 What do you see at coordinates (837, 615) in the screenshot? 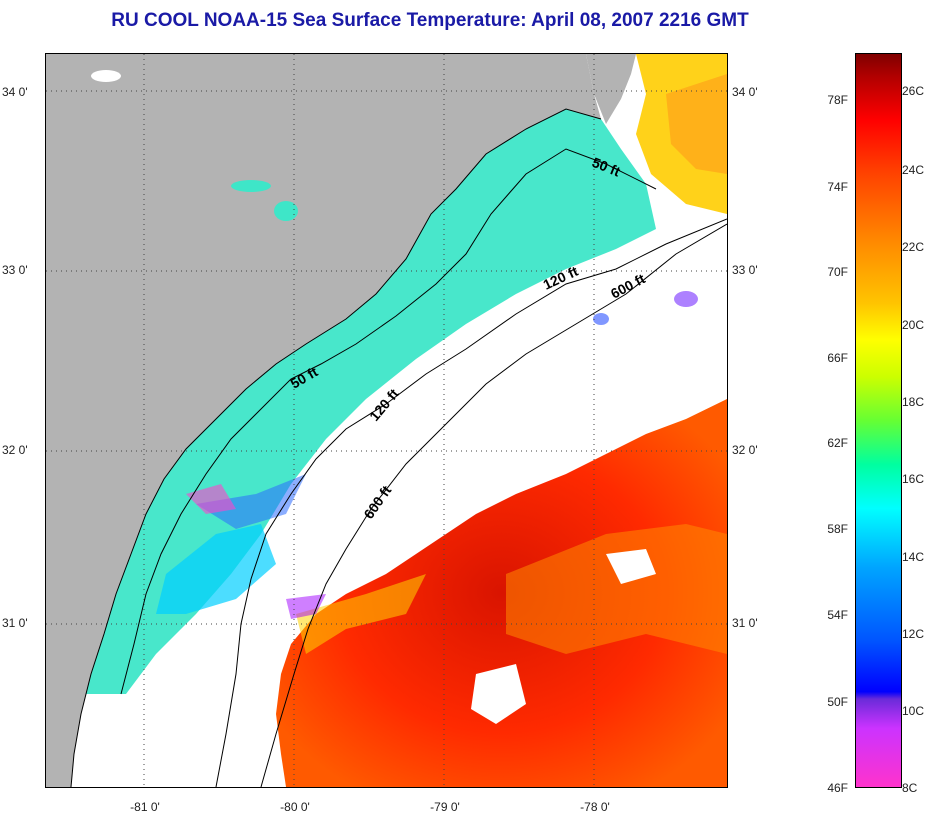
I see `colorbar-f-label: 54F` at bounding box center [837, 615].